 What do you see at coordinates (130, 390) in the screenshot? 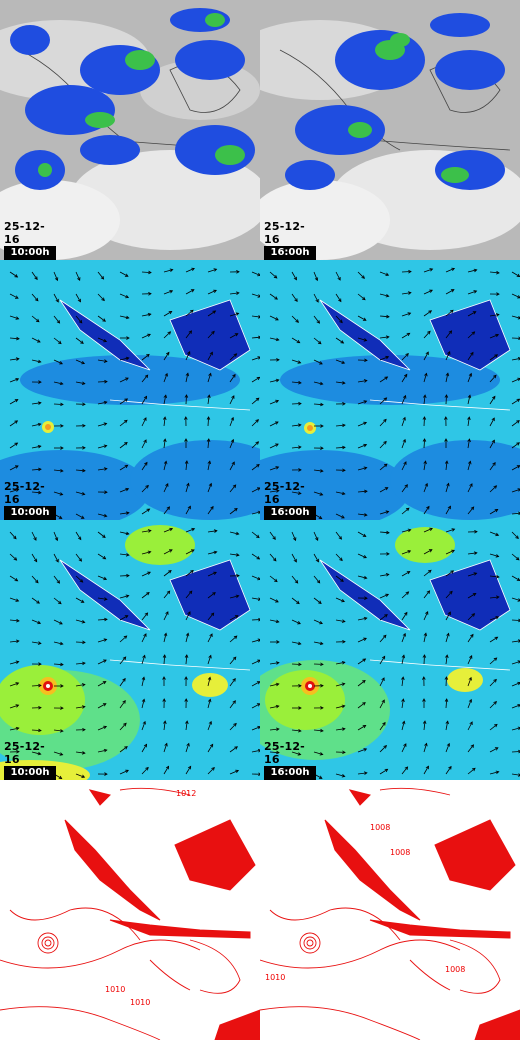
I see `wind-map` at bounding box center [130, 390].